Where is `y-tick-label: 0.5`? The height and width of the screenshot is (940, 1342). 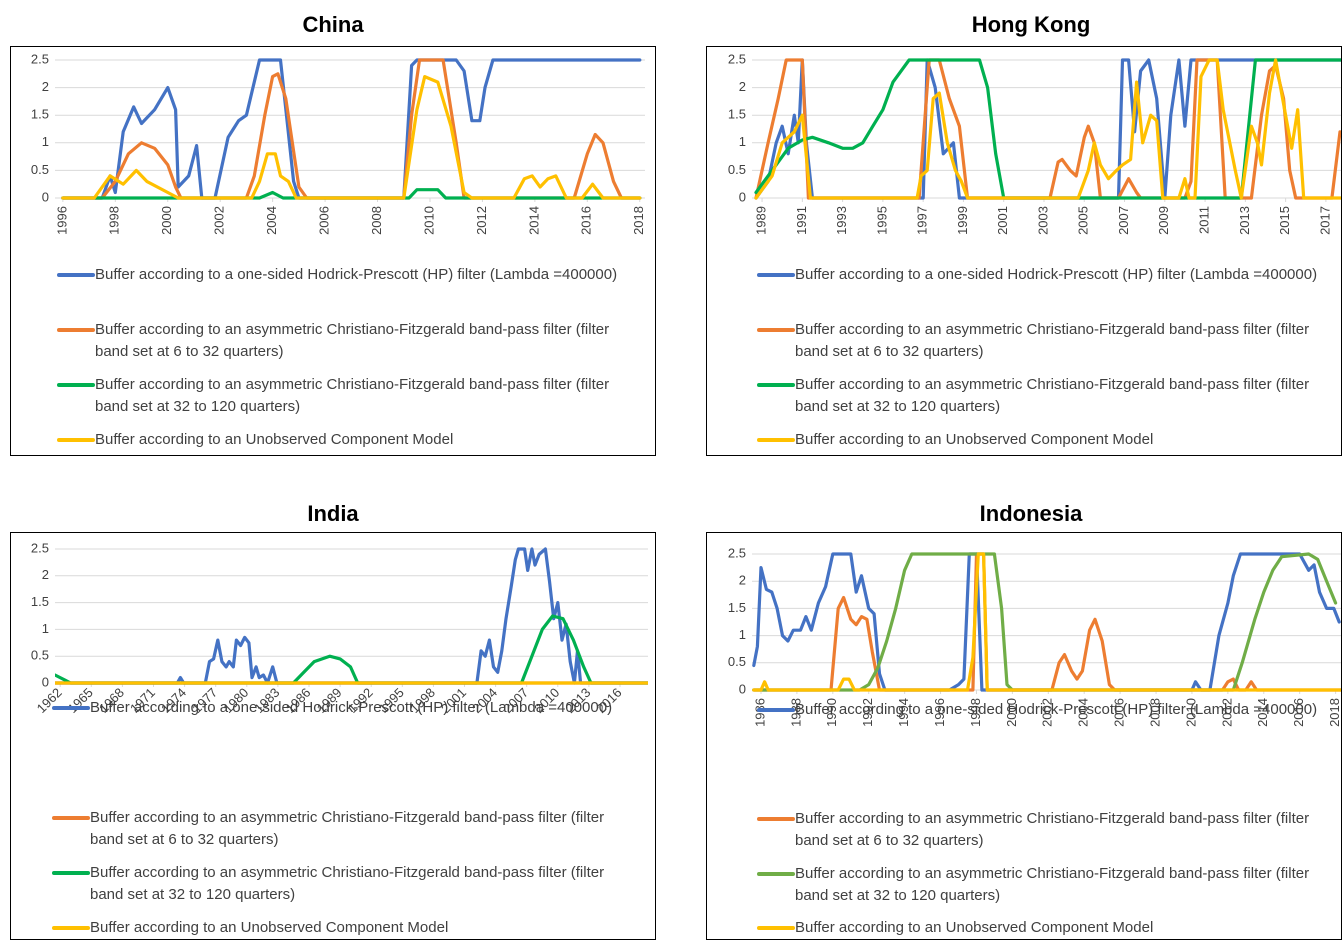 y-tick-label: 0.5 is located at coordinates (737, 661).